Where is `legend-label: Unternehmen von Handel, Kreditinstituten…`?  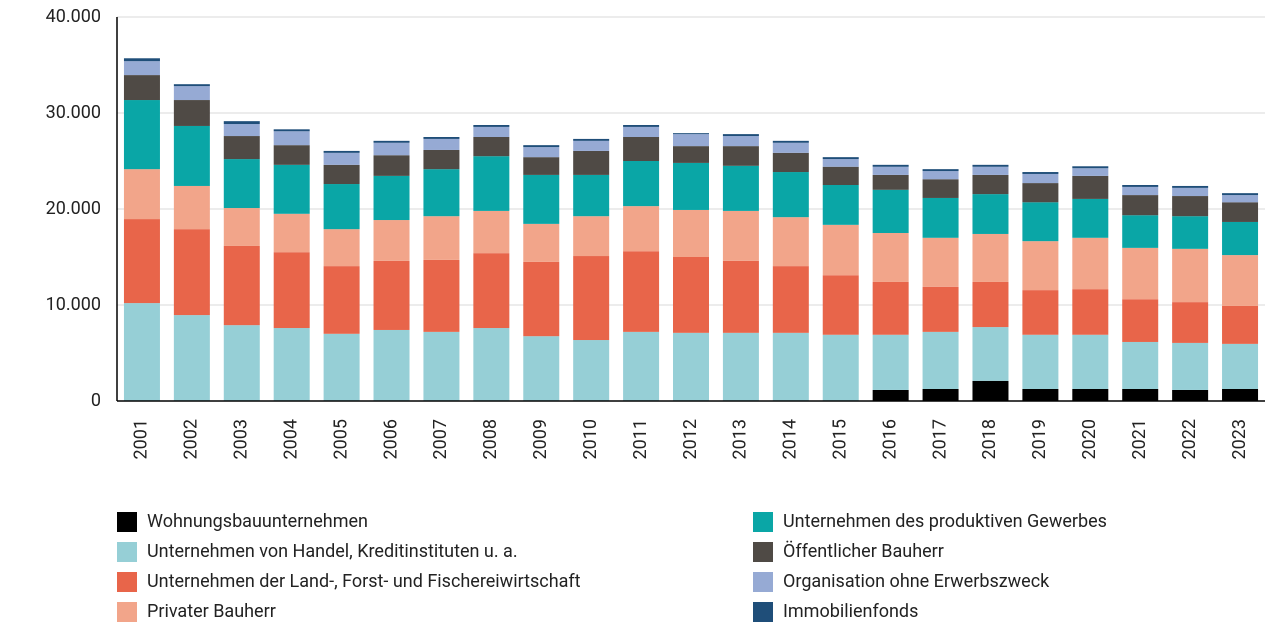 legend-label: Unternehmen von Handel, Kreditinstituten… is located at coordinates (332, 551).